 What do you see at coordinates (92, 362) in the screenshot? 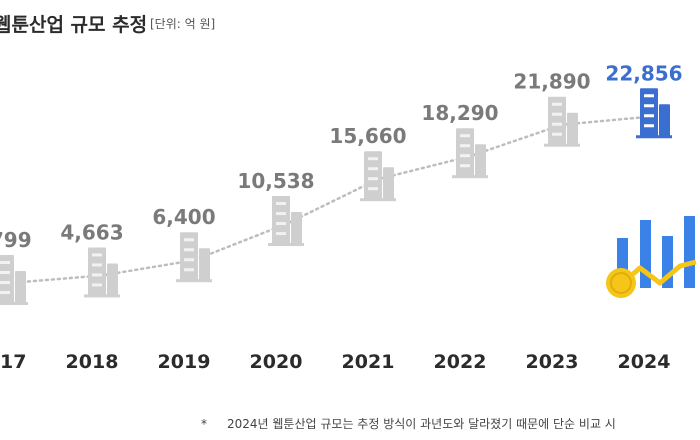
I see `year-label: 2018` at bounding box center [92, 362].